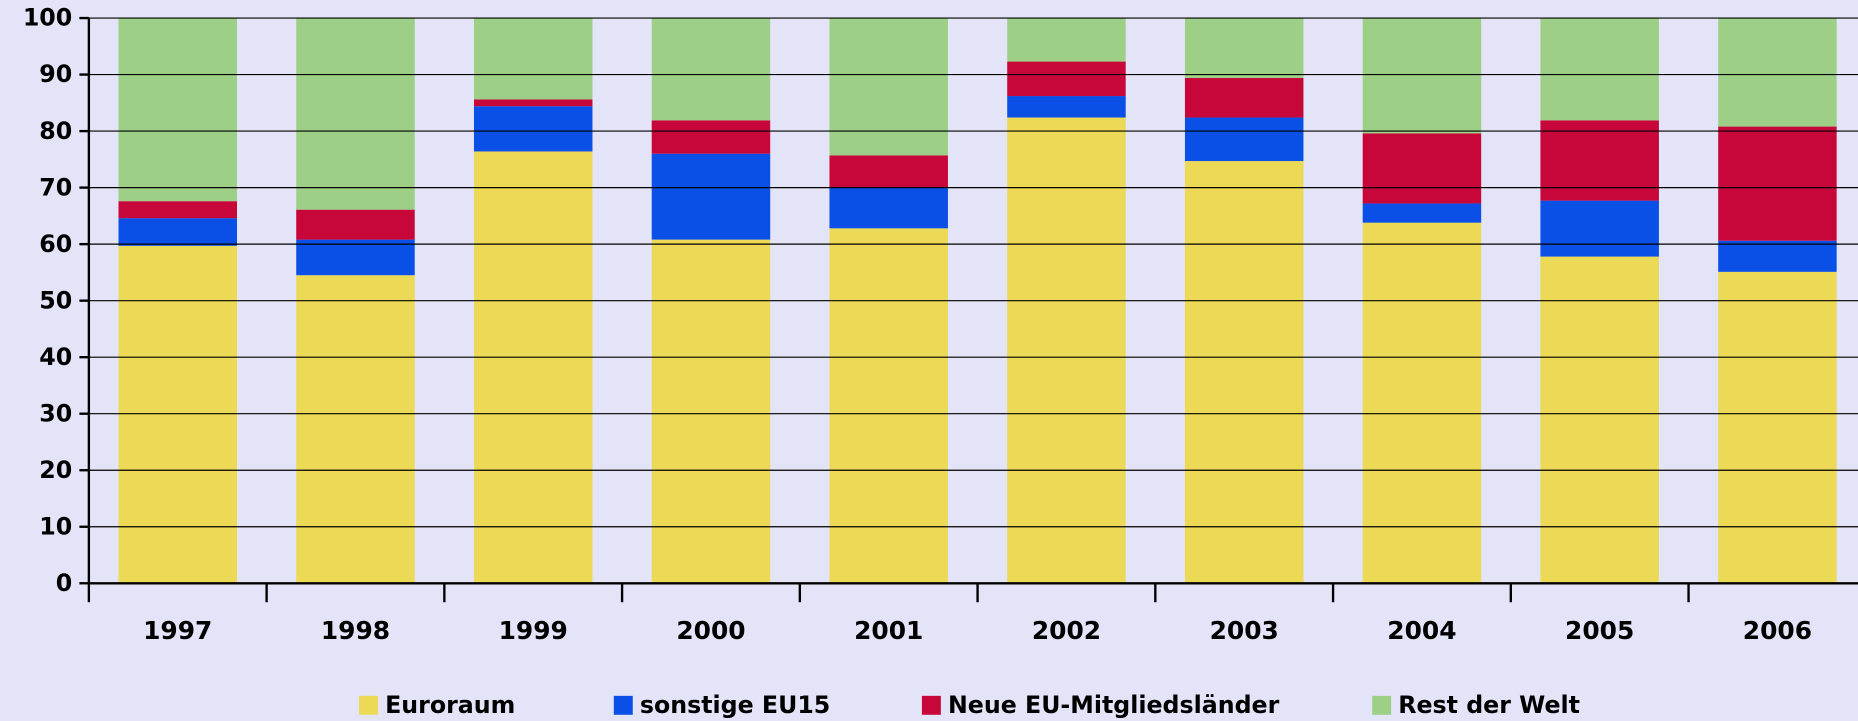 The image size is (1858, 721). What do you see at coordinates (55, 526) in the screenshot?
I see `y-tick-label: 10` at bounding box center [55, 526].